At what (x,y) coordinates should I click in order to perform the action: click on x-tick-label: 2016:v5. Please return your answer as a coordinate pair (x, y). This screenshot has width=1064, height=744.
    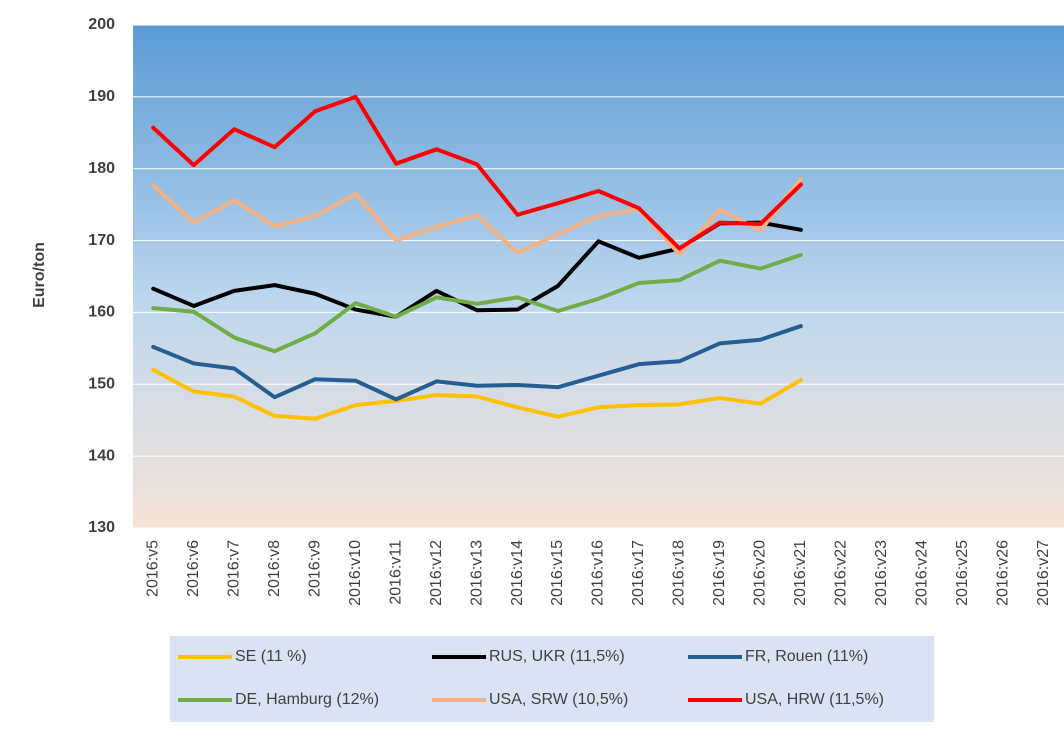
    Looking at the image, I should click on (152, 568).